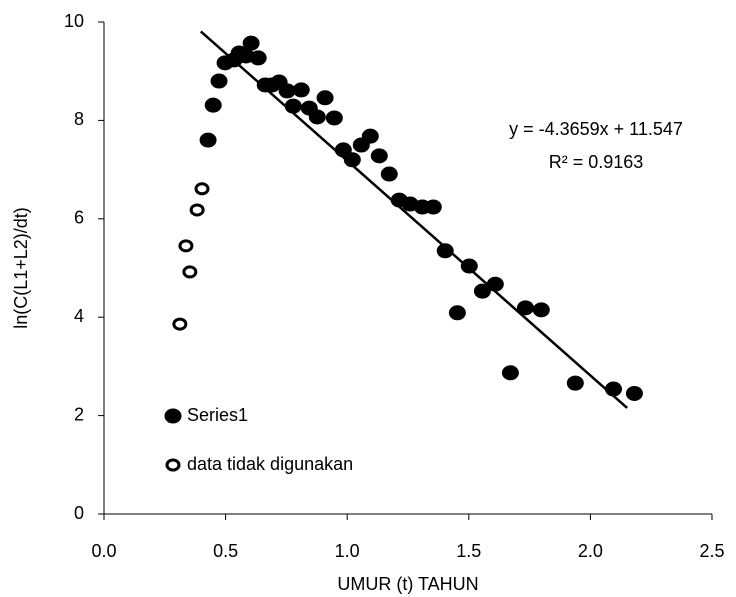  What do you see at coordinates (79, 119) in the screenshot?
I see `y-tick-label: 8` at bounding box center [79, 119].